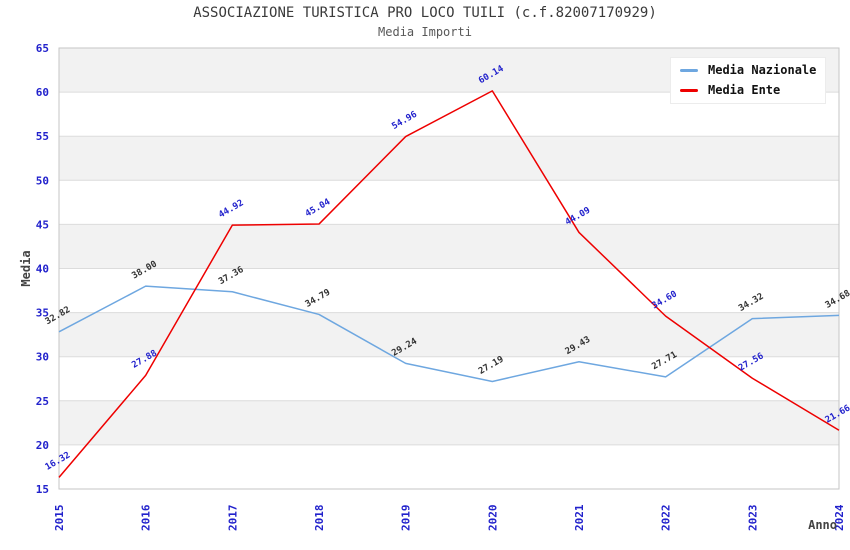  What do you see at coordinates (748, 81) in the screenshot?
I see `legend: Media Nazionale Media Ente` at bounding box center [748, 81].